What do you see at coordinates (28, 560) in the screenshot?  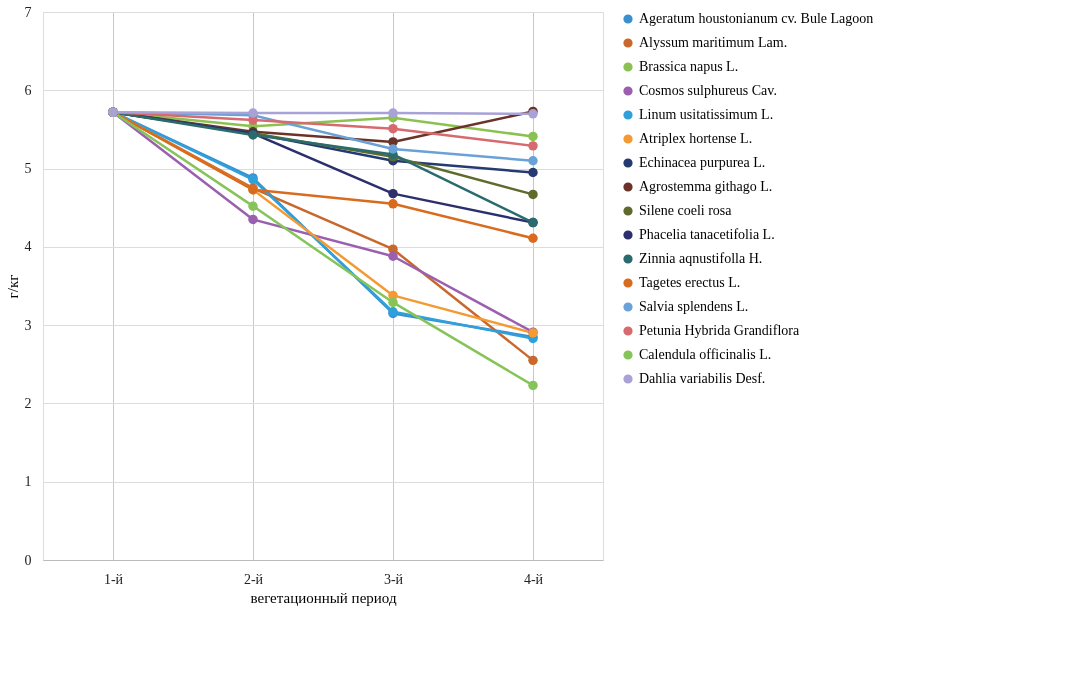 I see `y-tick-label: 0` at bounding box center [28, 560].